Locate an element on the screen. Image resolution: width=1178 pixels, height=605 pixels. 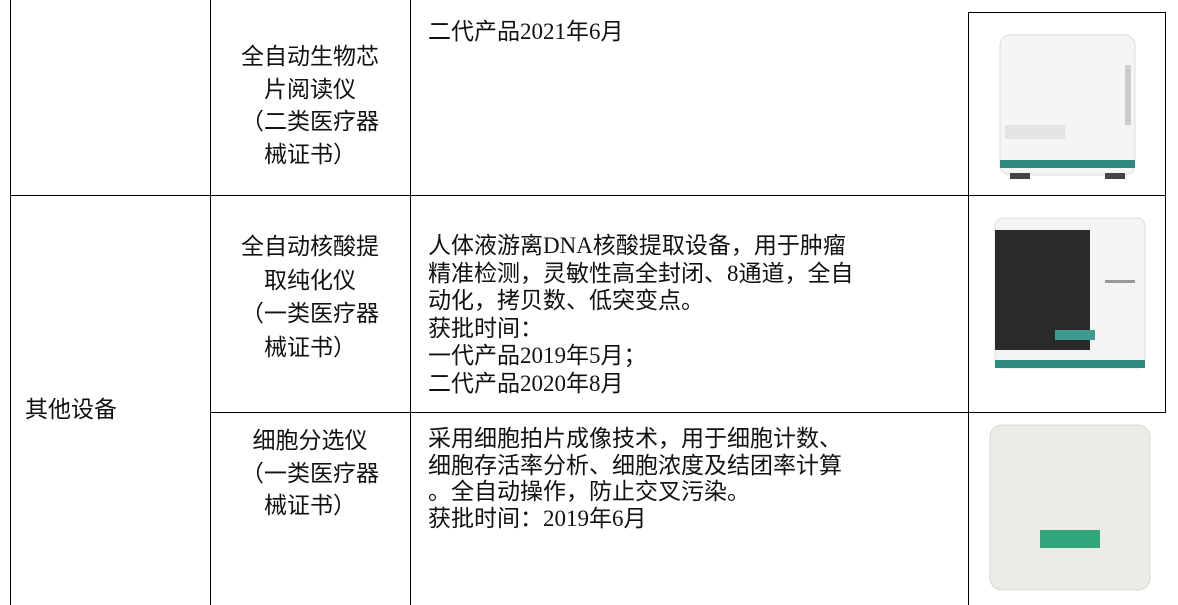
text-line: 人体液游离DNA核酸提取设备，用于肿瘤 is located at coordinates (637, 245).